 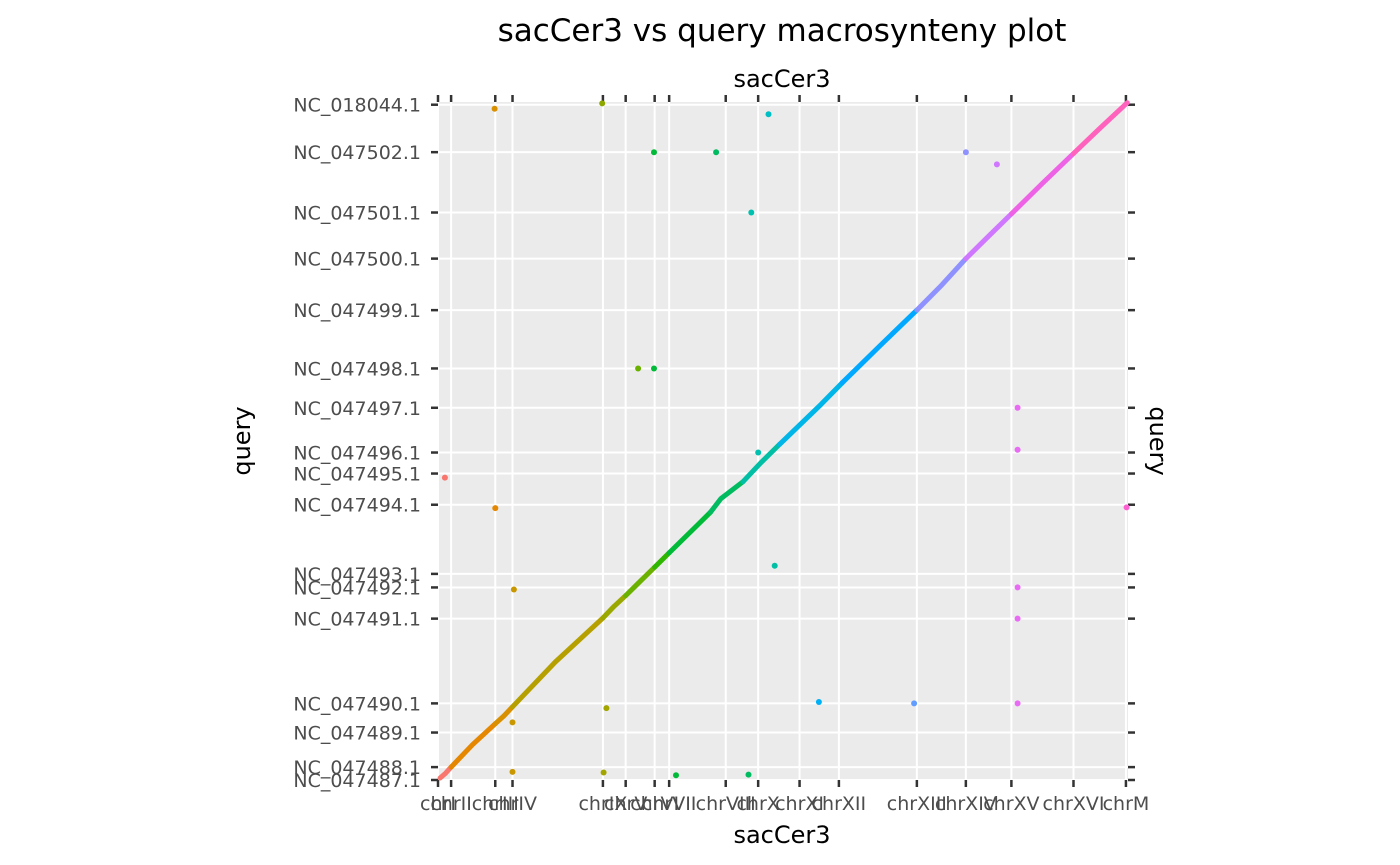 What do you see at coordinates (1011, 804) in the screenshot?
I see `x-tick-label: chrXV` at bounding box center [1011, 804].